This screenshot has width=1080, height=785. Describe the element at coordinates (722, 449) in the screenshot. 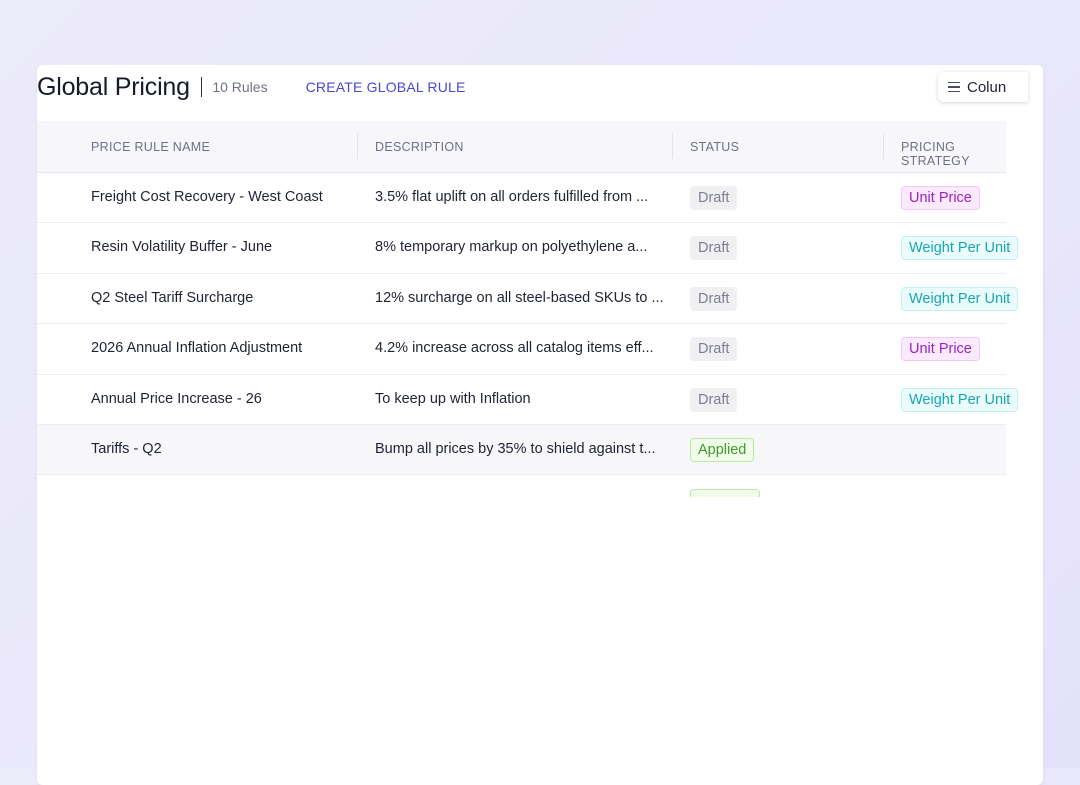

I see `status-badge: Applied` at that location.